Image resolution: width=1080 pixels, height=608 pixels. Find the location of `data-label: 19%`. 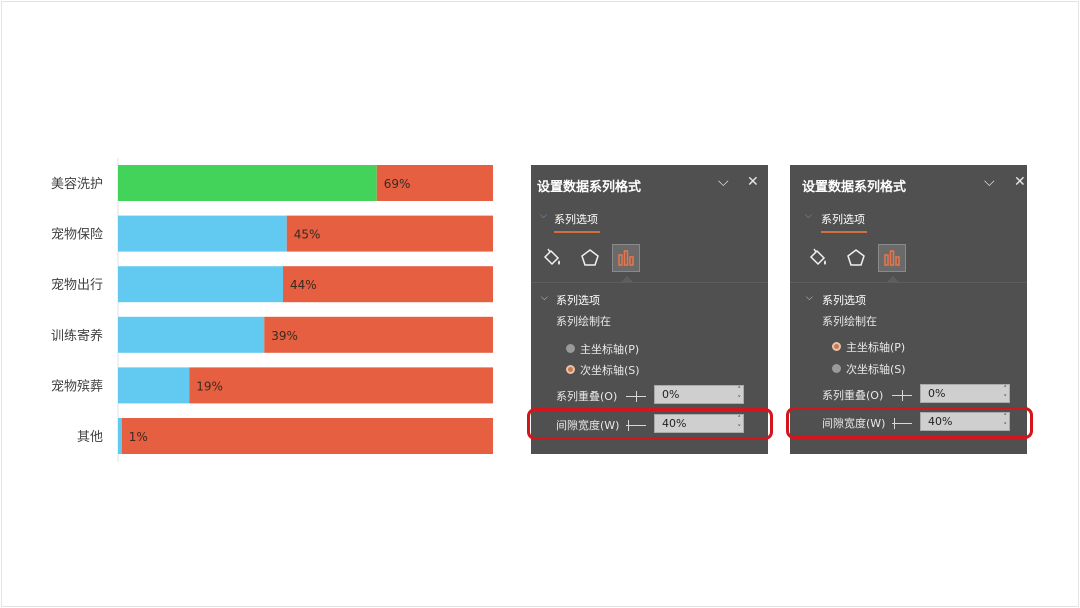

data-label: 19% is located at coordinates (209, 386).